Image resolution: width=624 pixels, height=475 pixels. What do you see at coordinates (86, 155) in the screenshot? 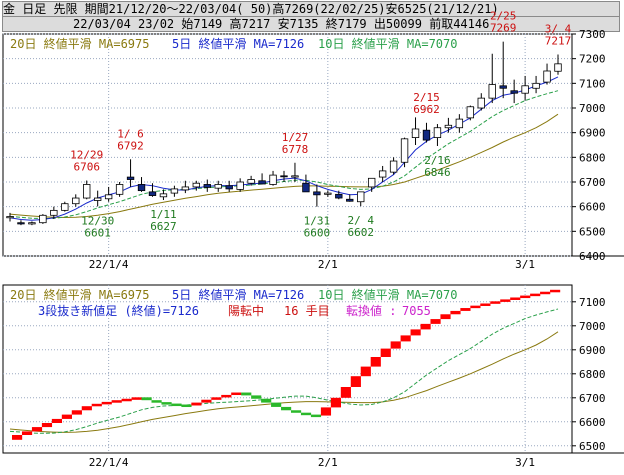
I see `high-label-date: 12/29` at bounding box center [86, 155].